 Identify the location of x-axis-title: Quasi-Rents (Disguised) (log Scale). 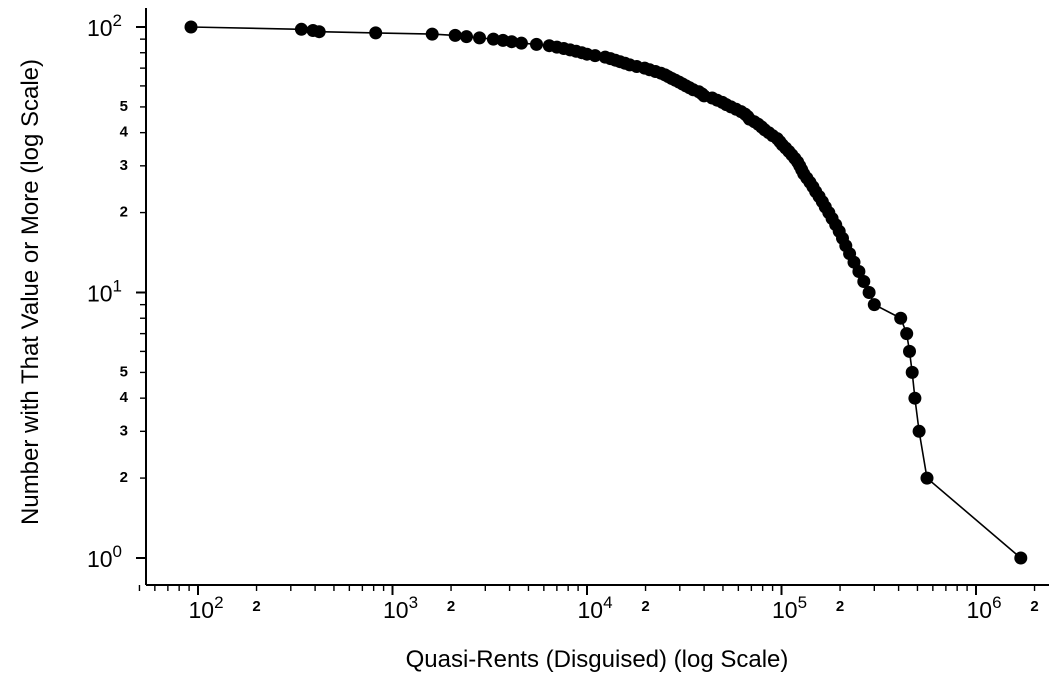
(597, 659).